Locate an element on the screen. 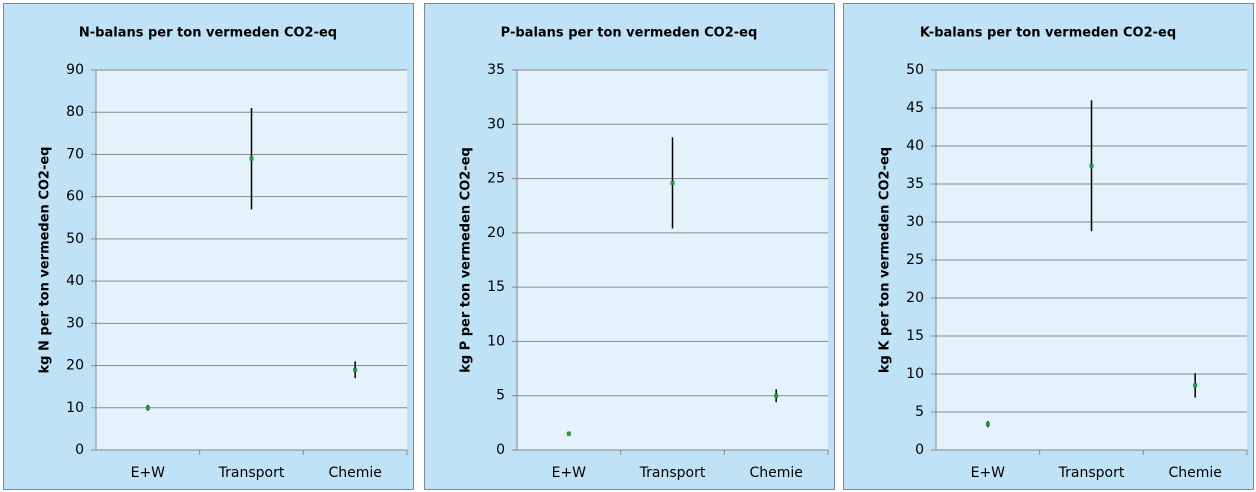 The height and width of the screenshot is (492, 1256). chart-title: N-balans per ton vermeden CO2-eq is located at coordinates (208, 33).